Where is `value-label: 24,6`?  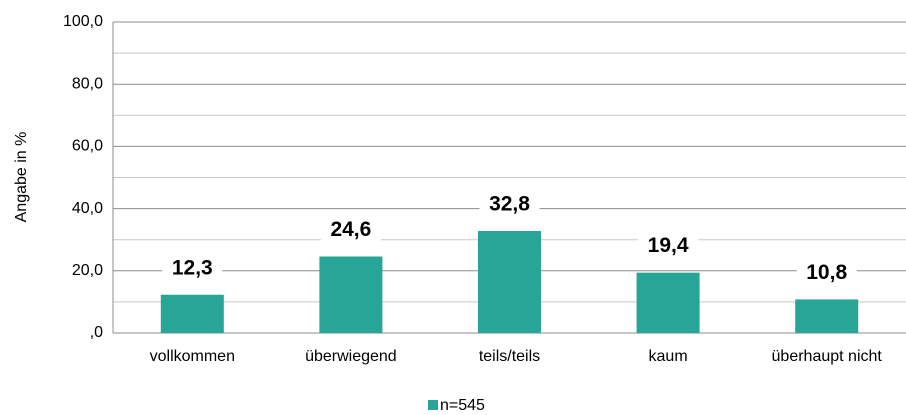 value-label: 24,6 is located at coordinates (350, 229).